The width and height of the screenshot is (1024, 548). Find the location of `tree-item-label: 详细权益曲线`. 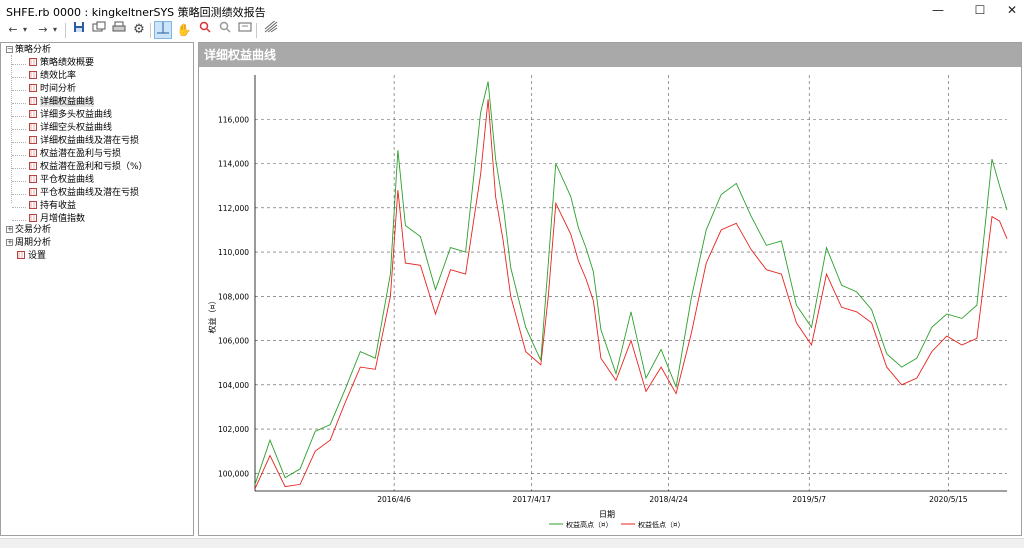

tree-item-label: 详细权益曲线 is located at coordinates (67, 102).